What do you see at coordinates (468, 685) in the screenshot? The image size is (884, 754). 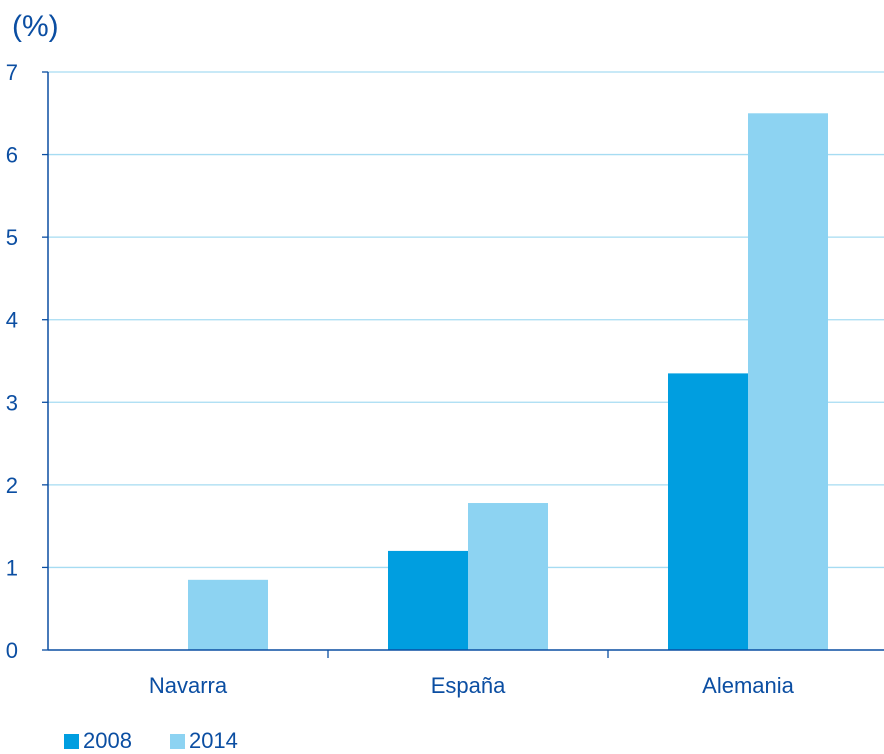 I see `x-tick-label-2: España` at bounding box center [468, 685].